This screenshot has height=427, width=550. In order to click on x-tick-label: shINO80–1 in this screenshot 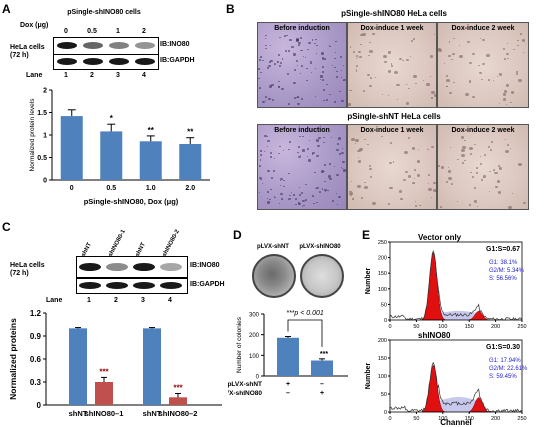, I will do `click(104, 413)`.